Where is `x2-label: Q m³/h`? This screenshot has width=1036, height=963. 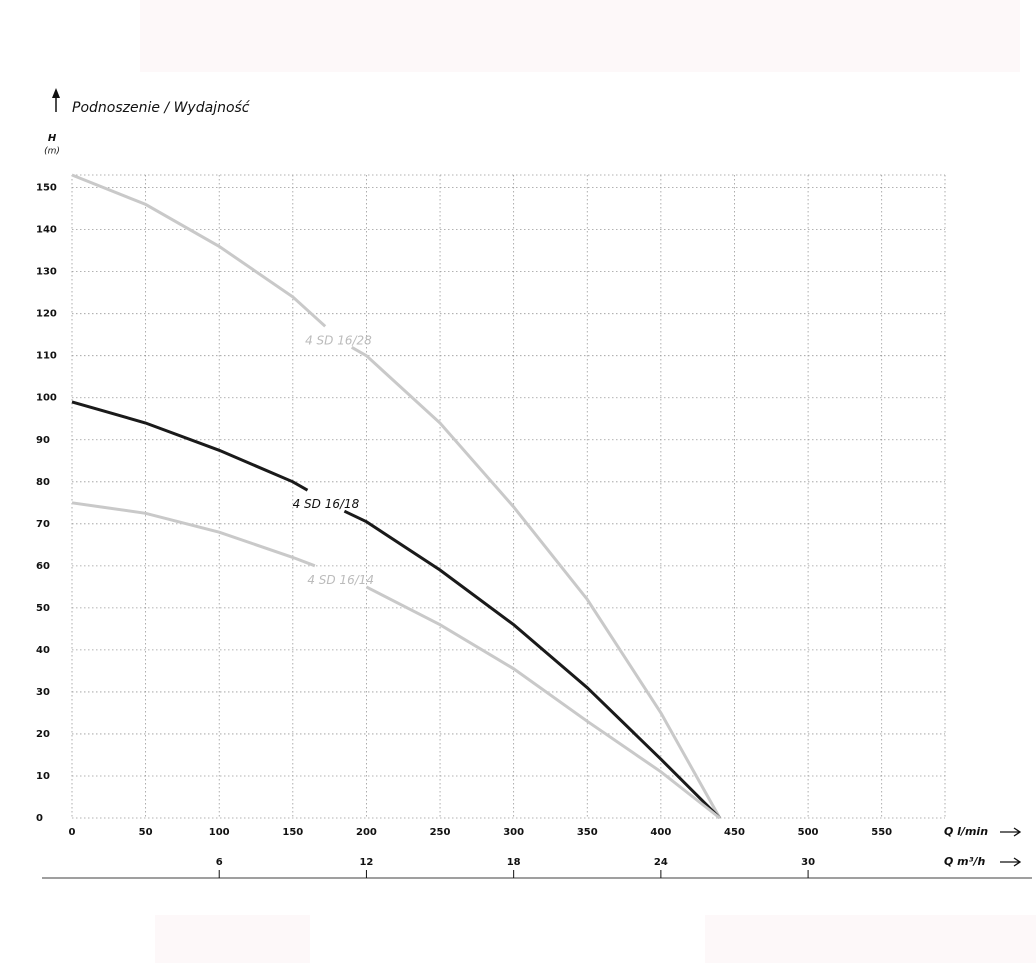 x2-label: Q m³/h is located at coordinates (964, 861).